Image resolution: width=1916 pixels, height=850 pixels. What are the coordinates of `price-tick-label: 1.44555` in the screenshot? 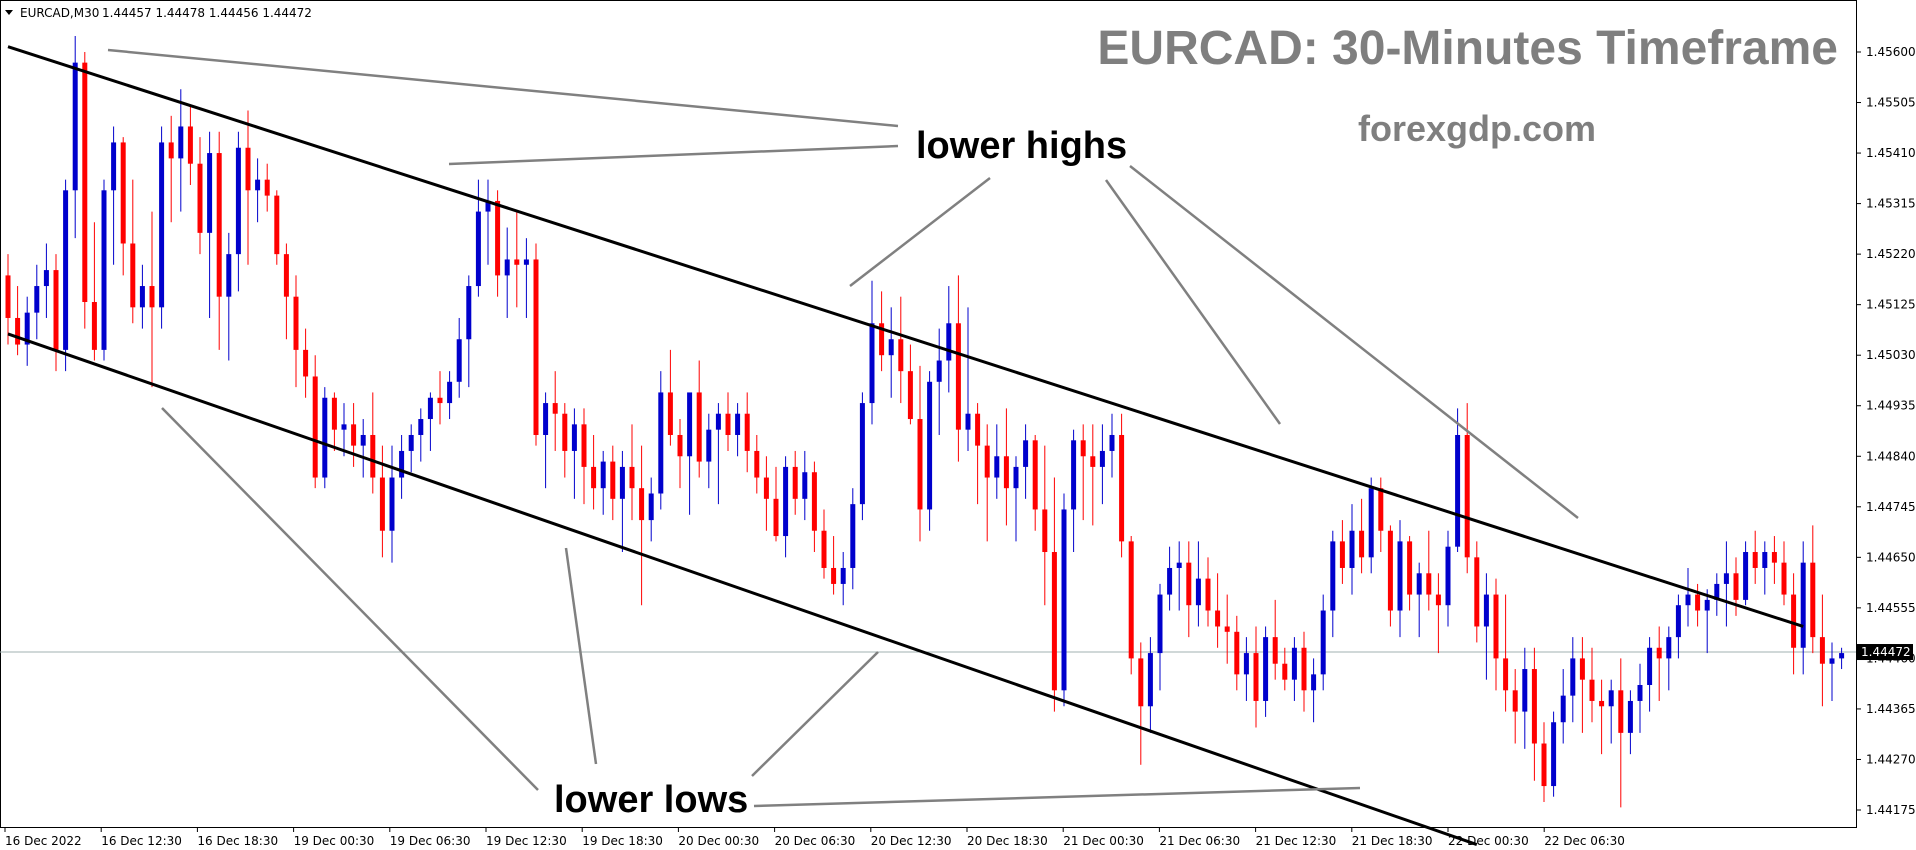 It's located at (1891, 608).